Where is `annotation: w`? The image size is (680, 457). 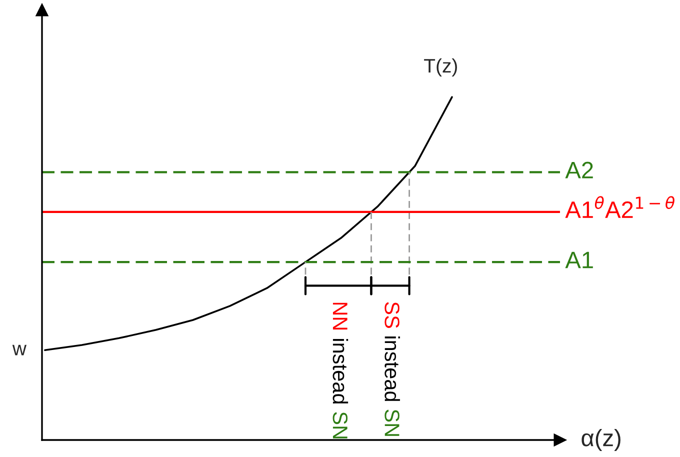
annotation: w is located at coordinates (19, 350).